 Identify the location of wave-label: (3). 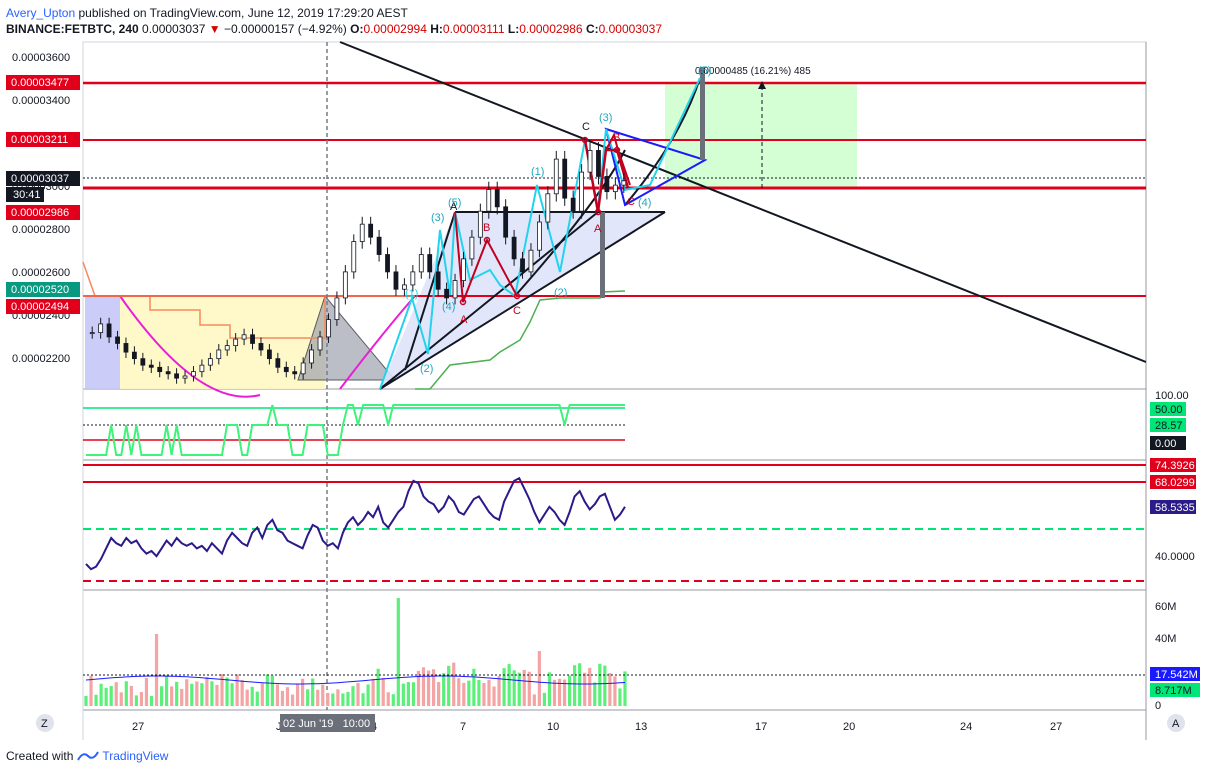
(605, 118).